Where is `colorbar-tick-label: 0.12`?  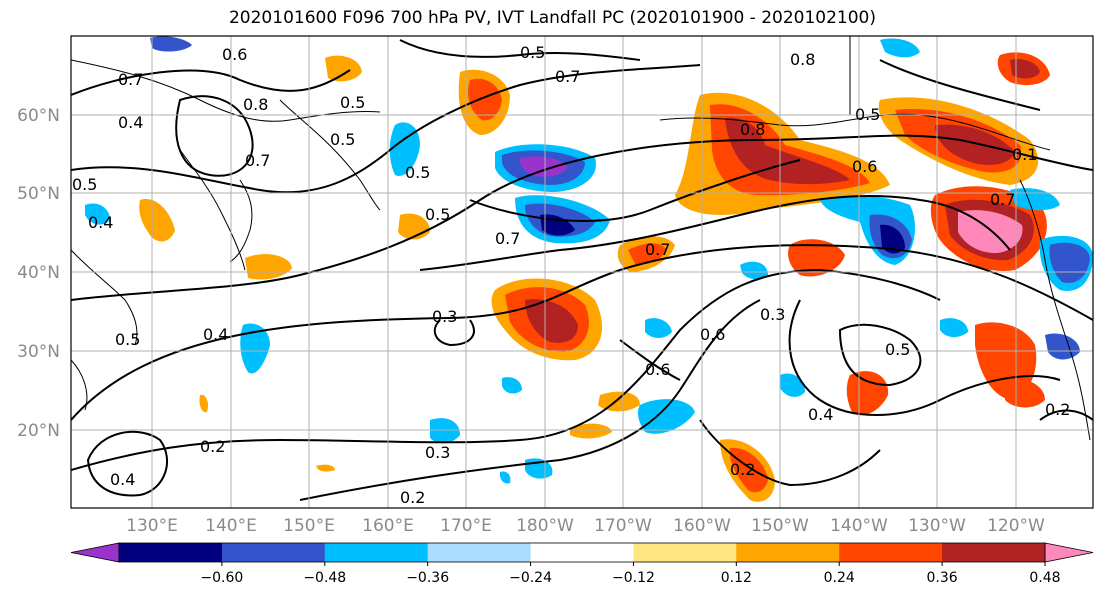 colorbar-tick-label: 0.12 is located at coordinates (736, 578).